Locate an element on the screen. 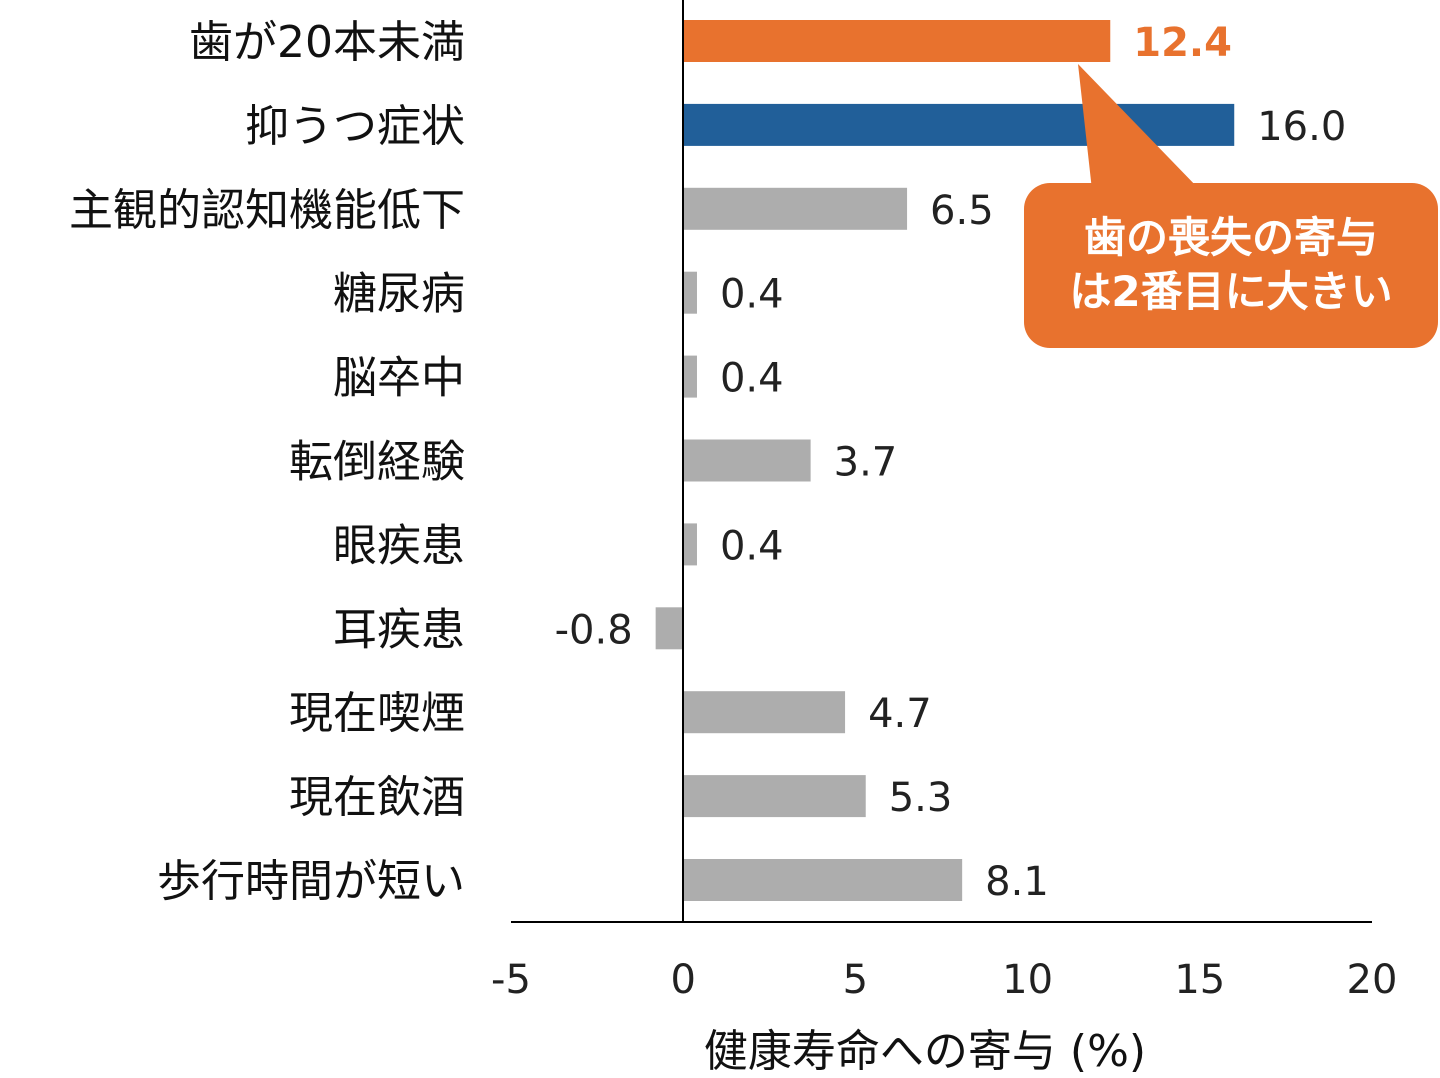 The image size is (1440, 1078). category-label: 眼疾患 is located at coordinates (399, 545).